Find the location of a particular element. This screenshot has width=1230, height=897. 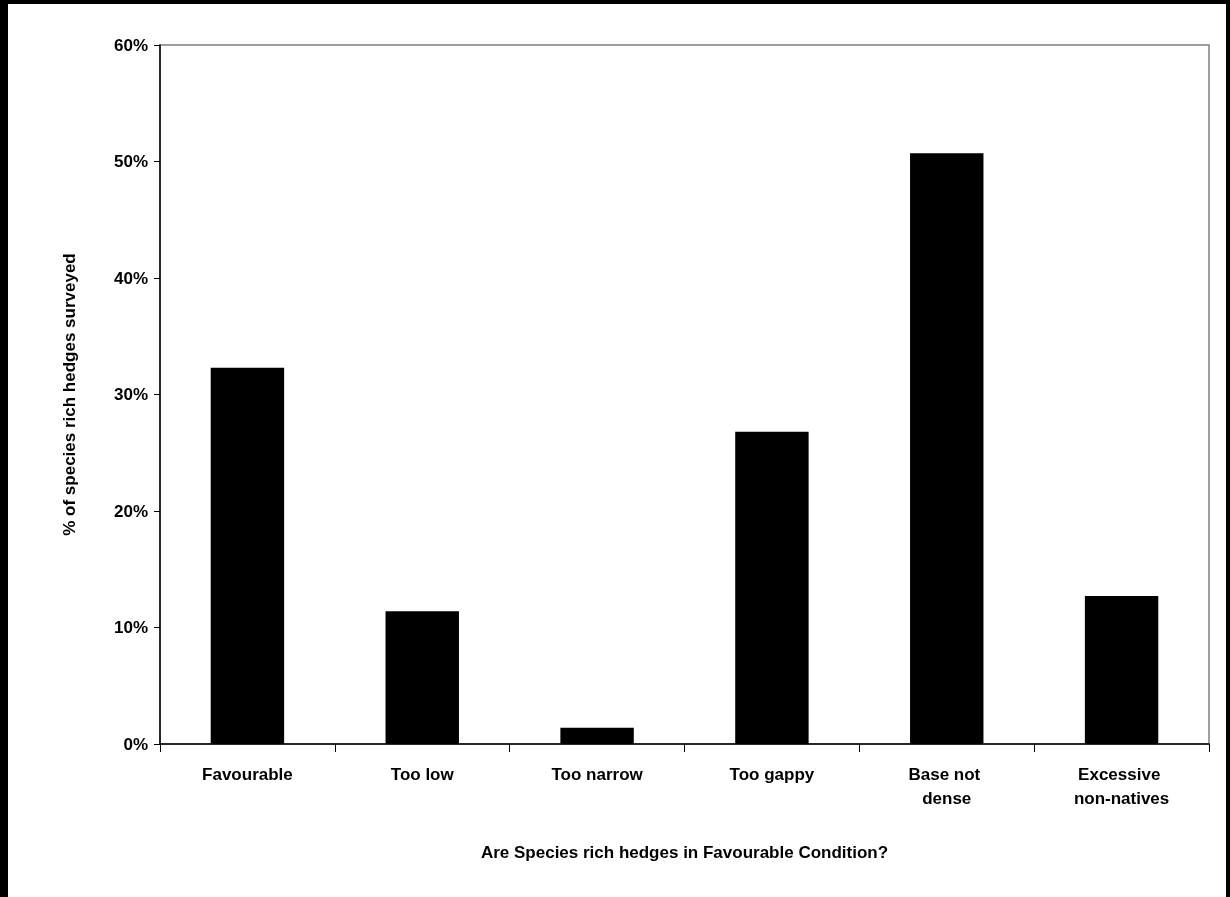

y-tick-label: 60% is located at coordinates (130, 45).